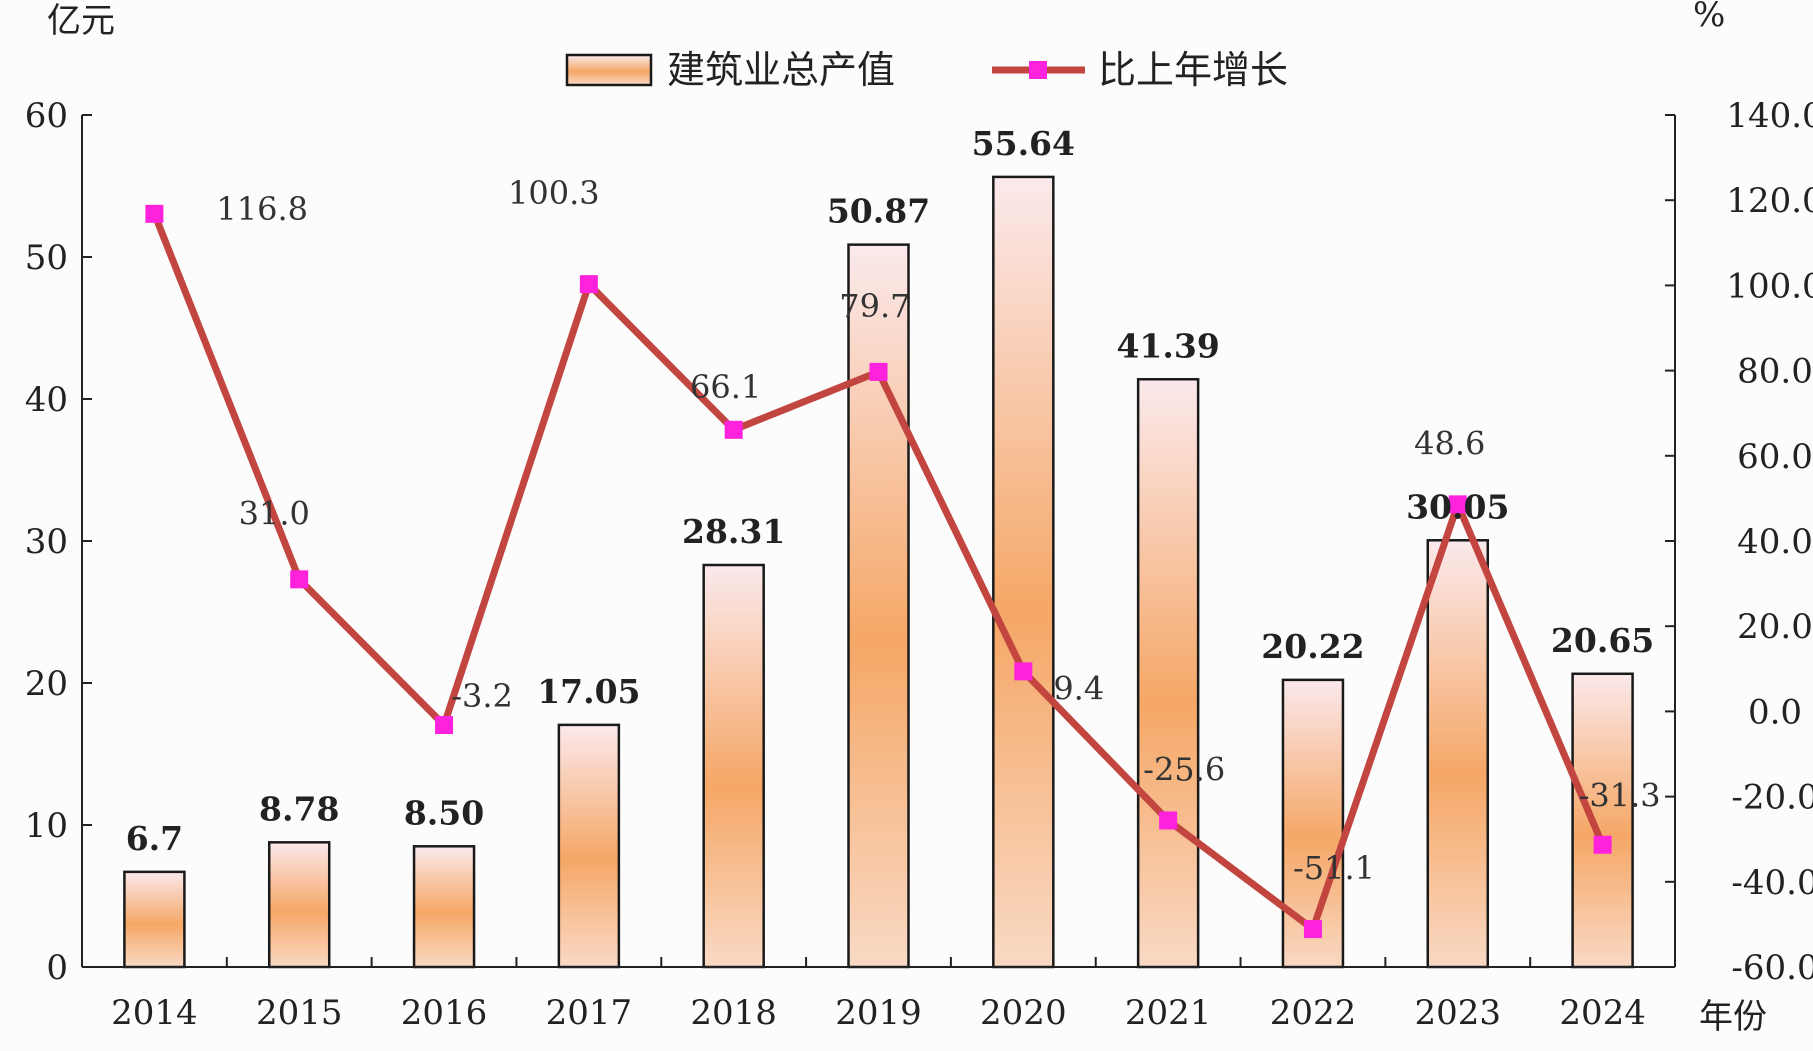 This screenshot has width=1813, height=1051. Describe the element at coordinates (1772, 968) in the screenshot. I see `y-right-tick-label: -60.0` at that location.